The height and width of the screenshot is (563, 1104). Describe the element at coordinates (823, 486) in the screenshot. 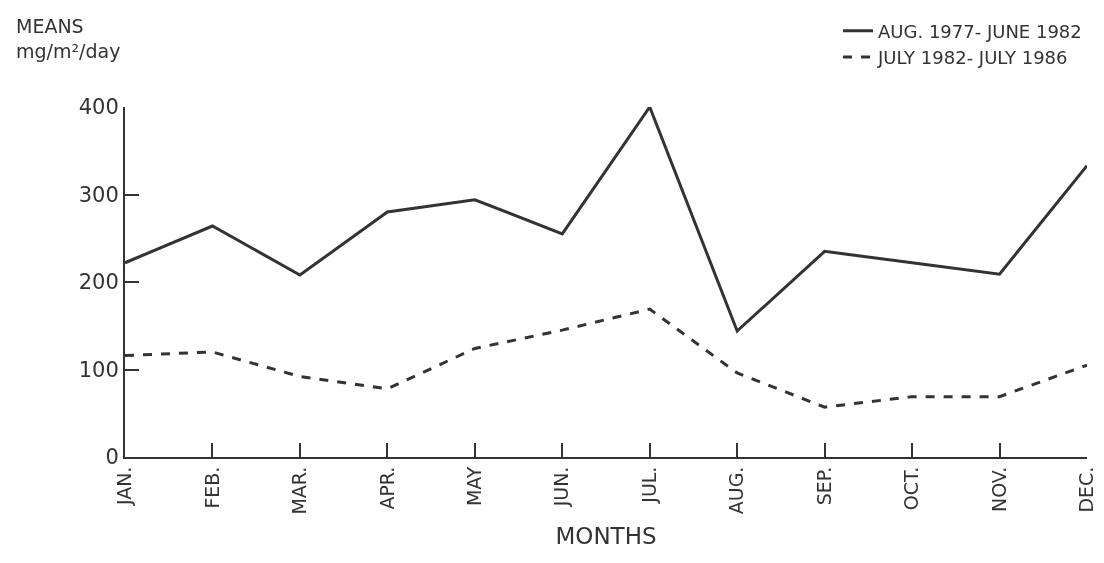

I see `x-tick-label: SEP.` at that location.